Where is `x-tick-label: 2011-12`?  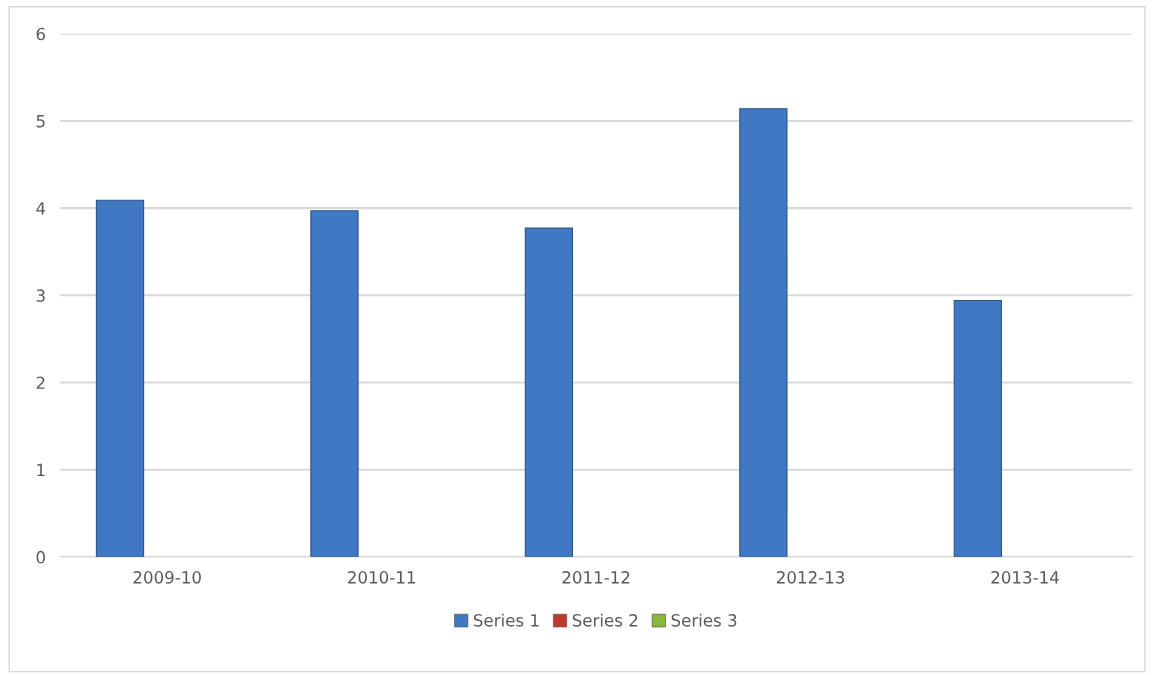 x-tick-label: 2011-12 is located at coordinates (596, 577).